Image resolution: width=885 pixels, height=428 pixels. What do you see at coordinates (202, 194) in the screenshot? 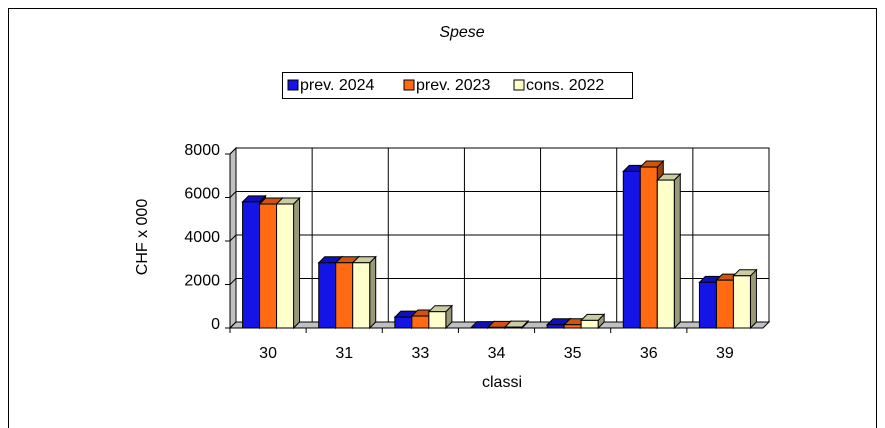
I see `y-tick-label: 6000` at bounding box center [202, 194].